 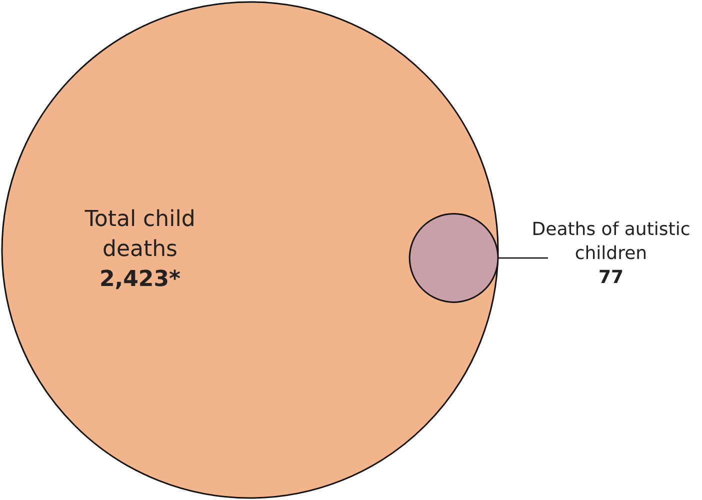 I want to click on category-label: Deaths of autistic children, so click(x=611, y=242).